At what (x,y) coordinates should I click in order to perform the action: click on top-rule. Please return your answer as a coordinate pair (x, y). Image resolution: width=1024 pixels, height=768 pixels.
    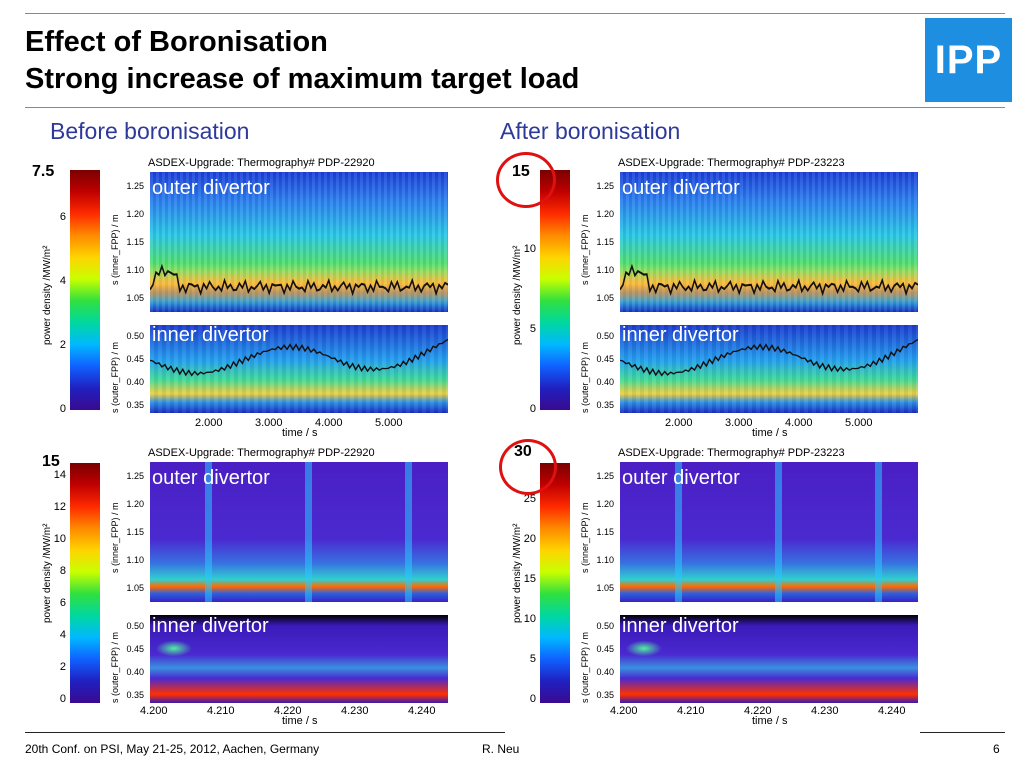
    Looking at the image, I should click on (515, 13).